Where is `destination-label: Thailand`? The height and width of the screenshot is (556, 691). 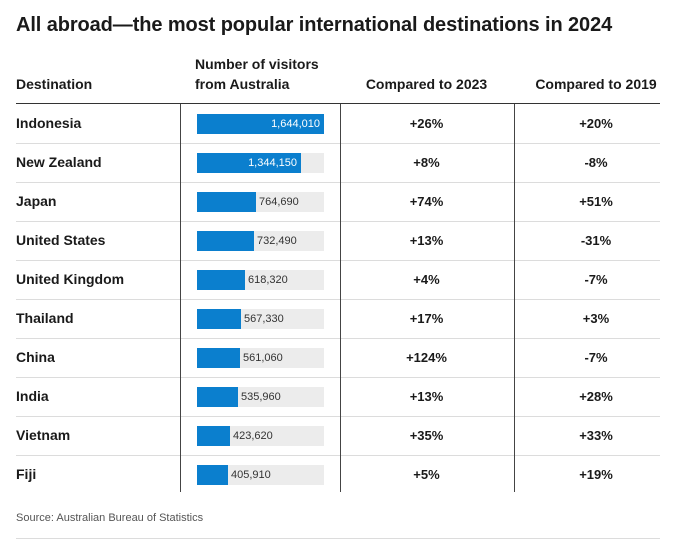 destination-label: Thailand is located at coordinates (45, 318).